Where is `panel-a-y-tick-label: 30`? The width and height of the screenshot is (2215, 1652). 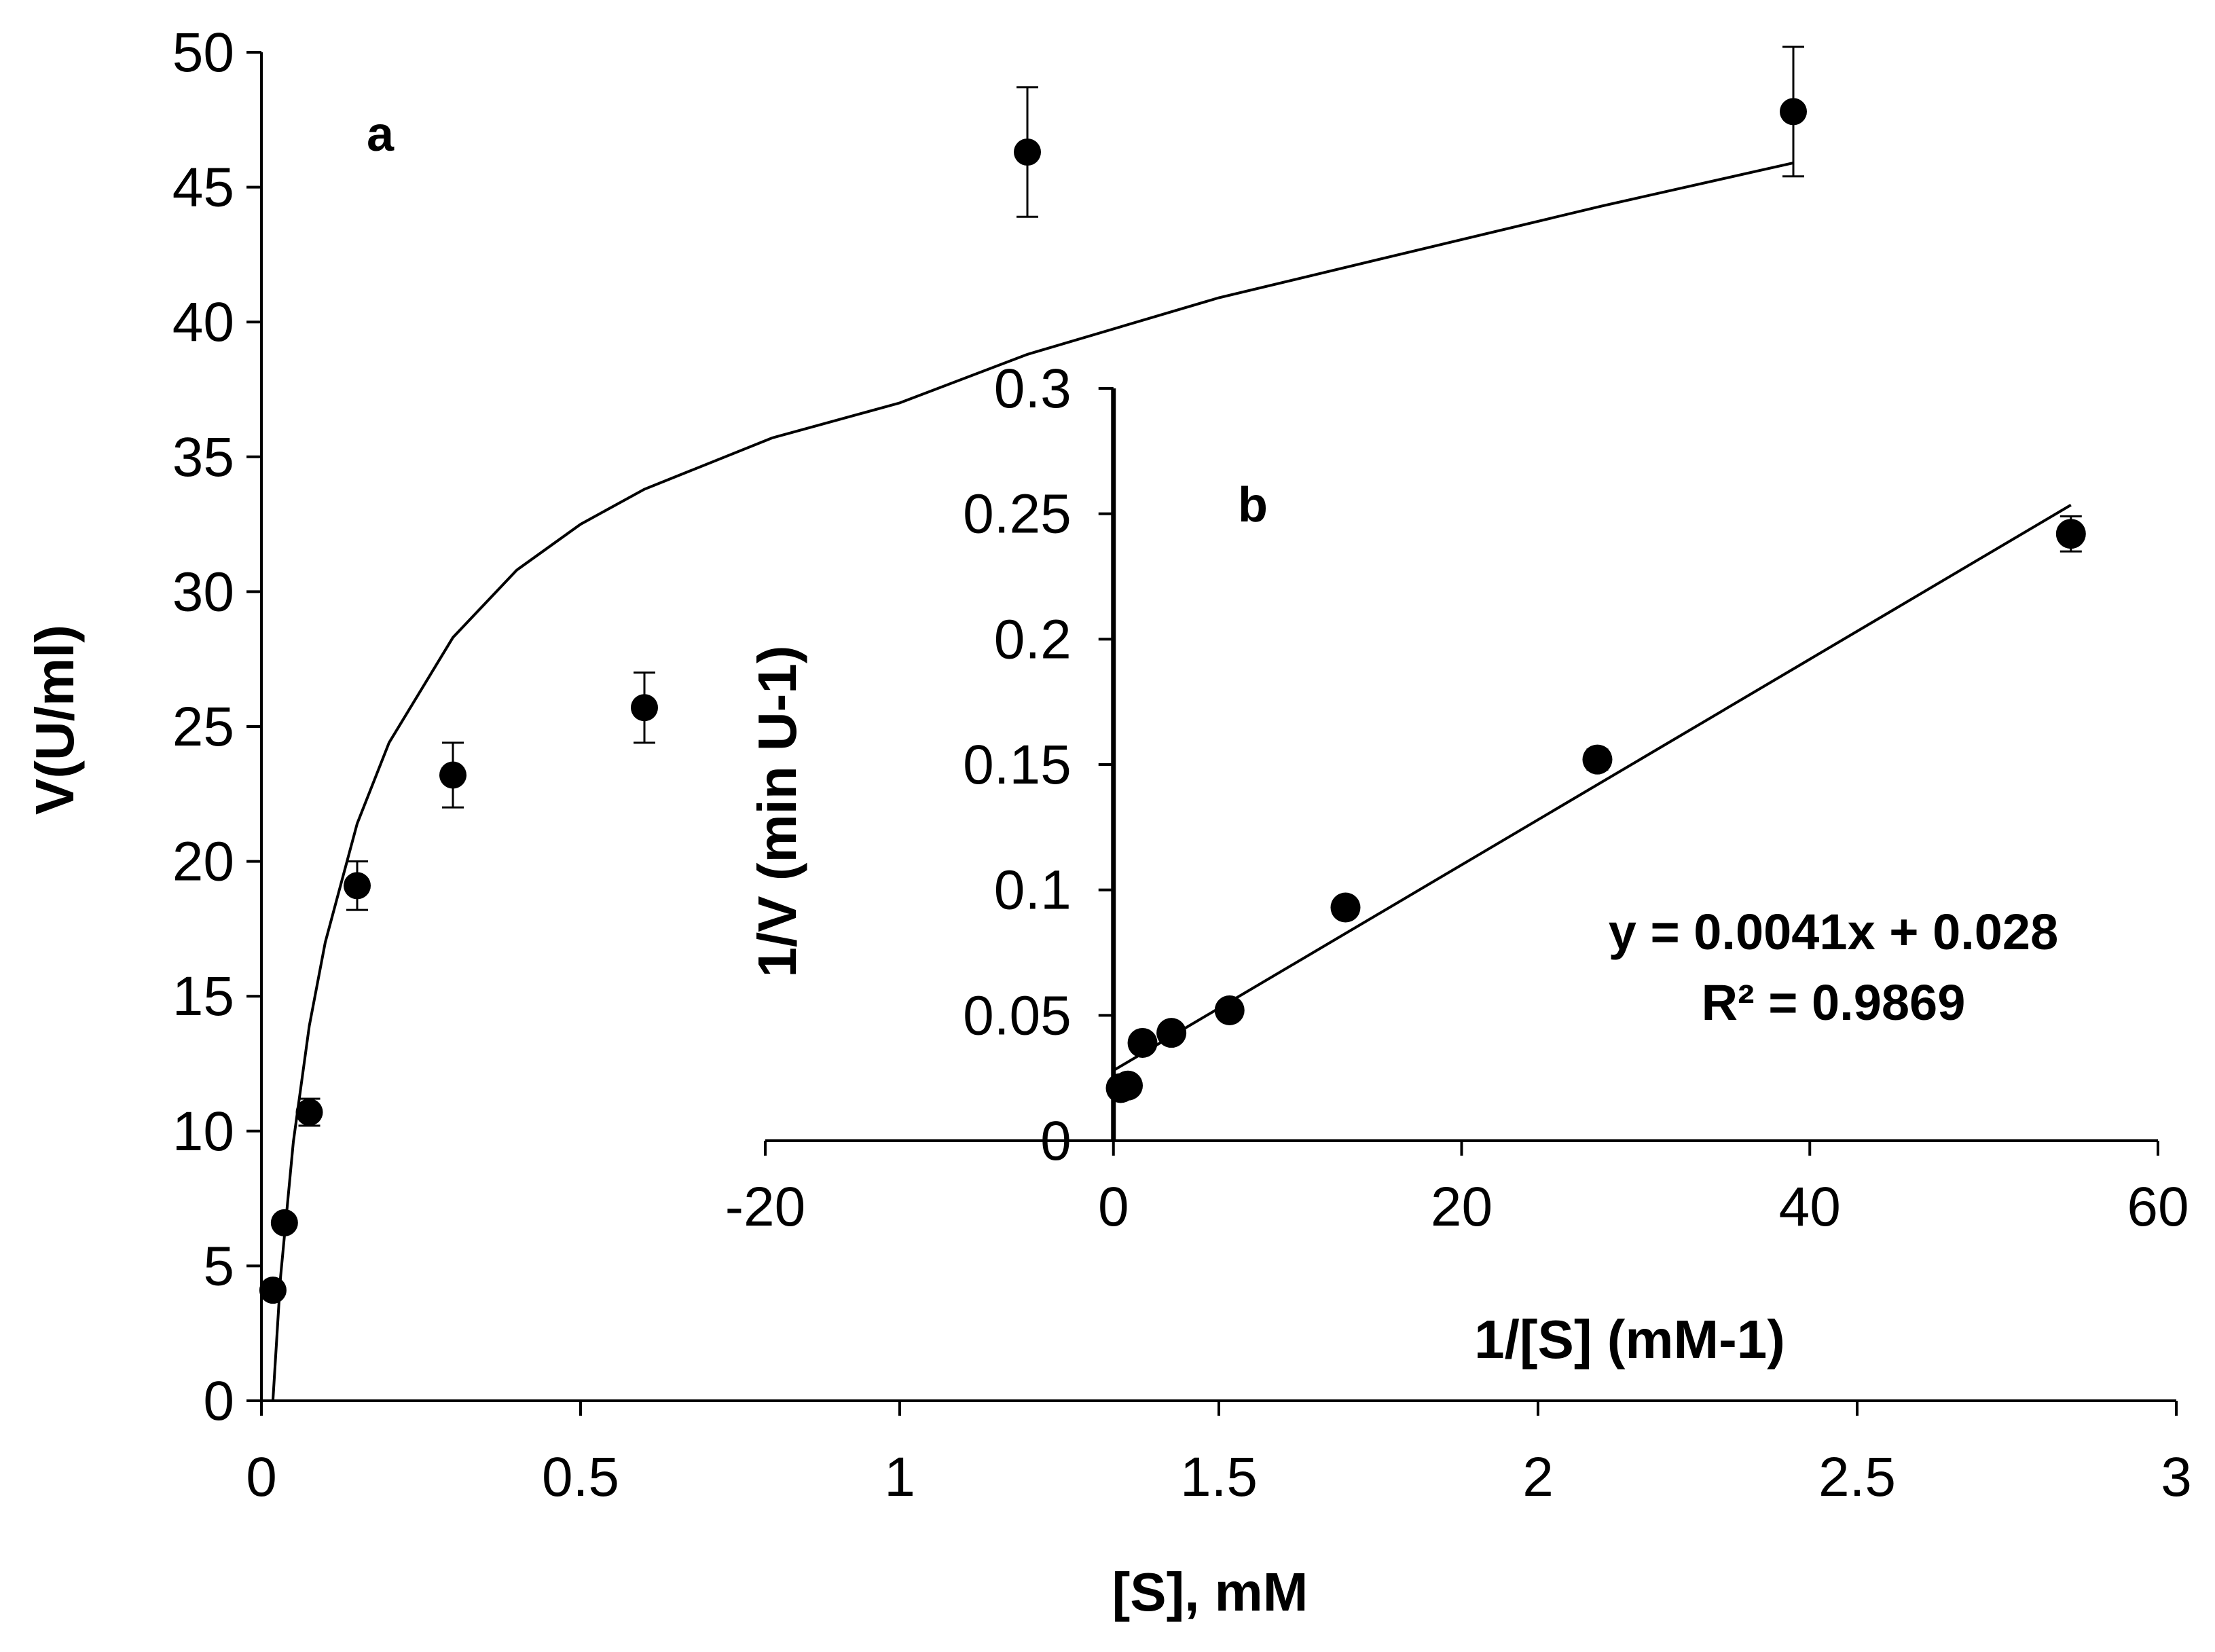 panel-a-y-tick-label: 30 is located at coordinates (203, 592).